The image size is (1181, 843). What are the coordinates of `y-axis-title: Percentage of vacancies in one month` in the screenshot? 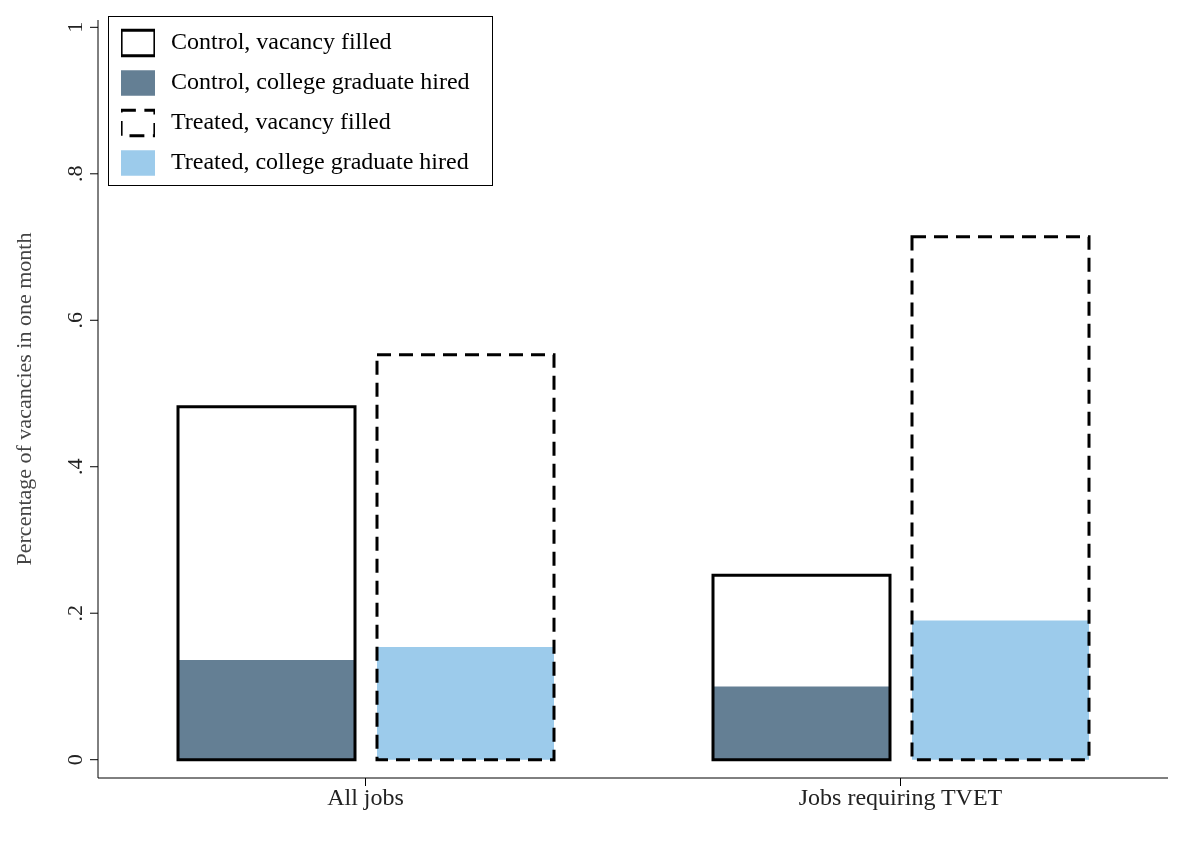 It's located at (23, 399).